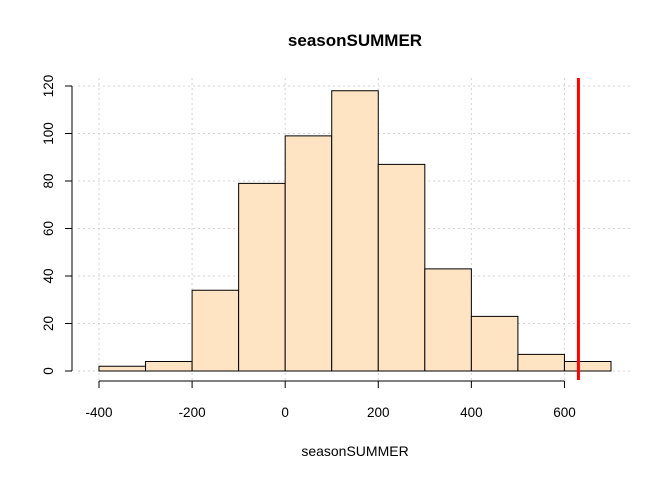 Image resolution: width=672 pixels, height=480 pixels. I want to click on x-tick-label: 400, so click(471, 412).